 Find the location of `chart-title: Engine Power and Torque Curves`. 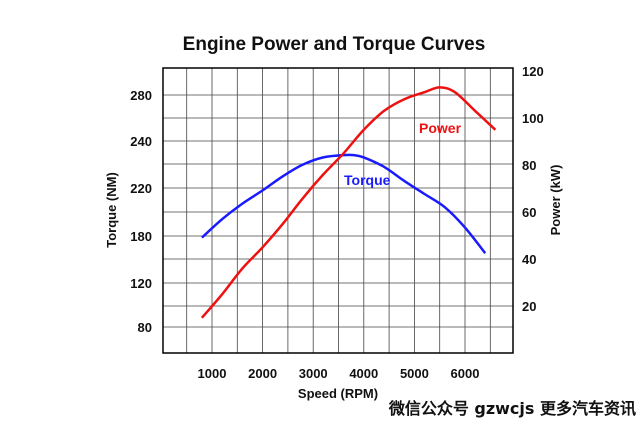

chart-title: Engine Power and Torque Curves is located at coordinates (334, 44).